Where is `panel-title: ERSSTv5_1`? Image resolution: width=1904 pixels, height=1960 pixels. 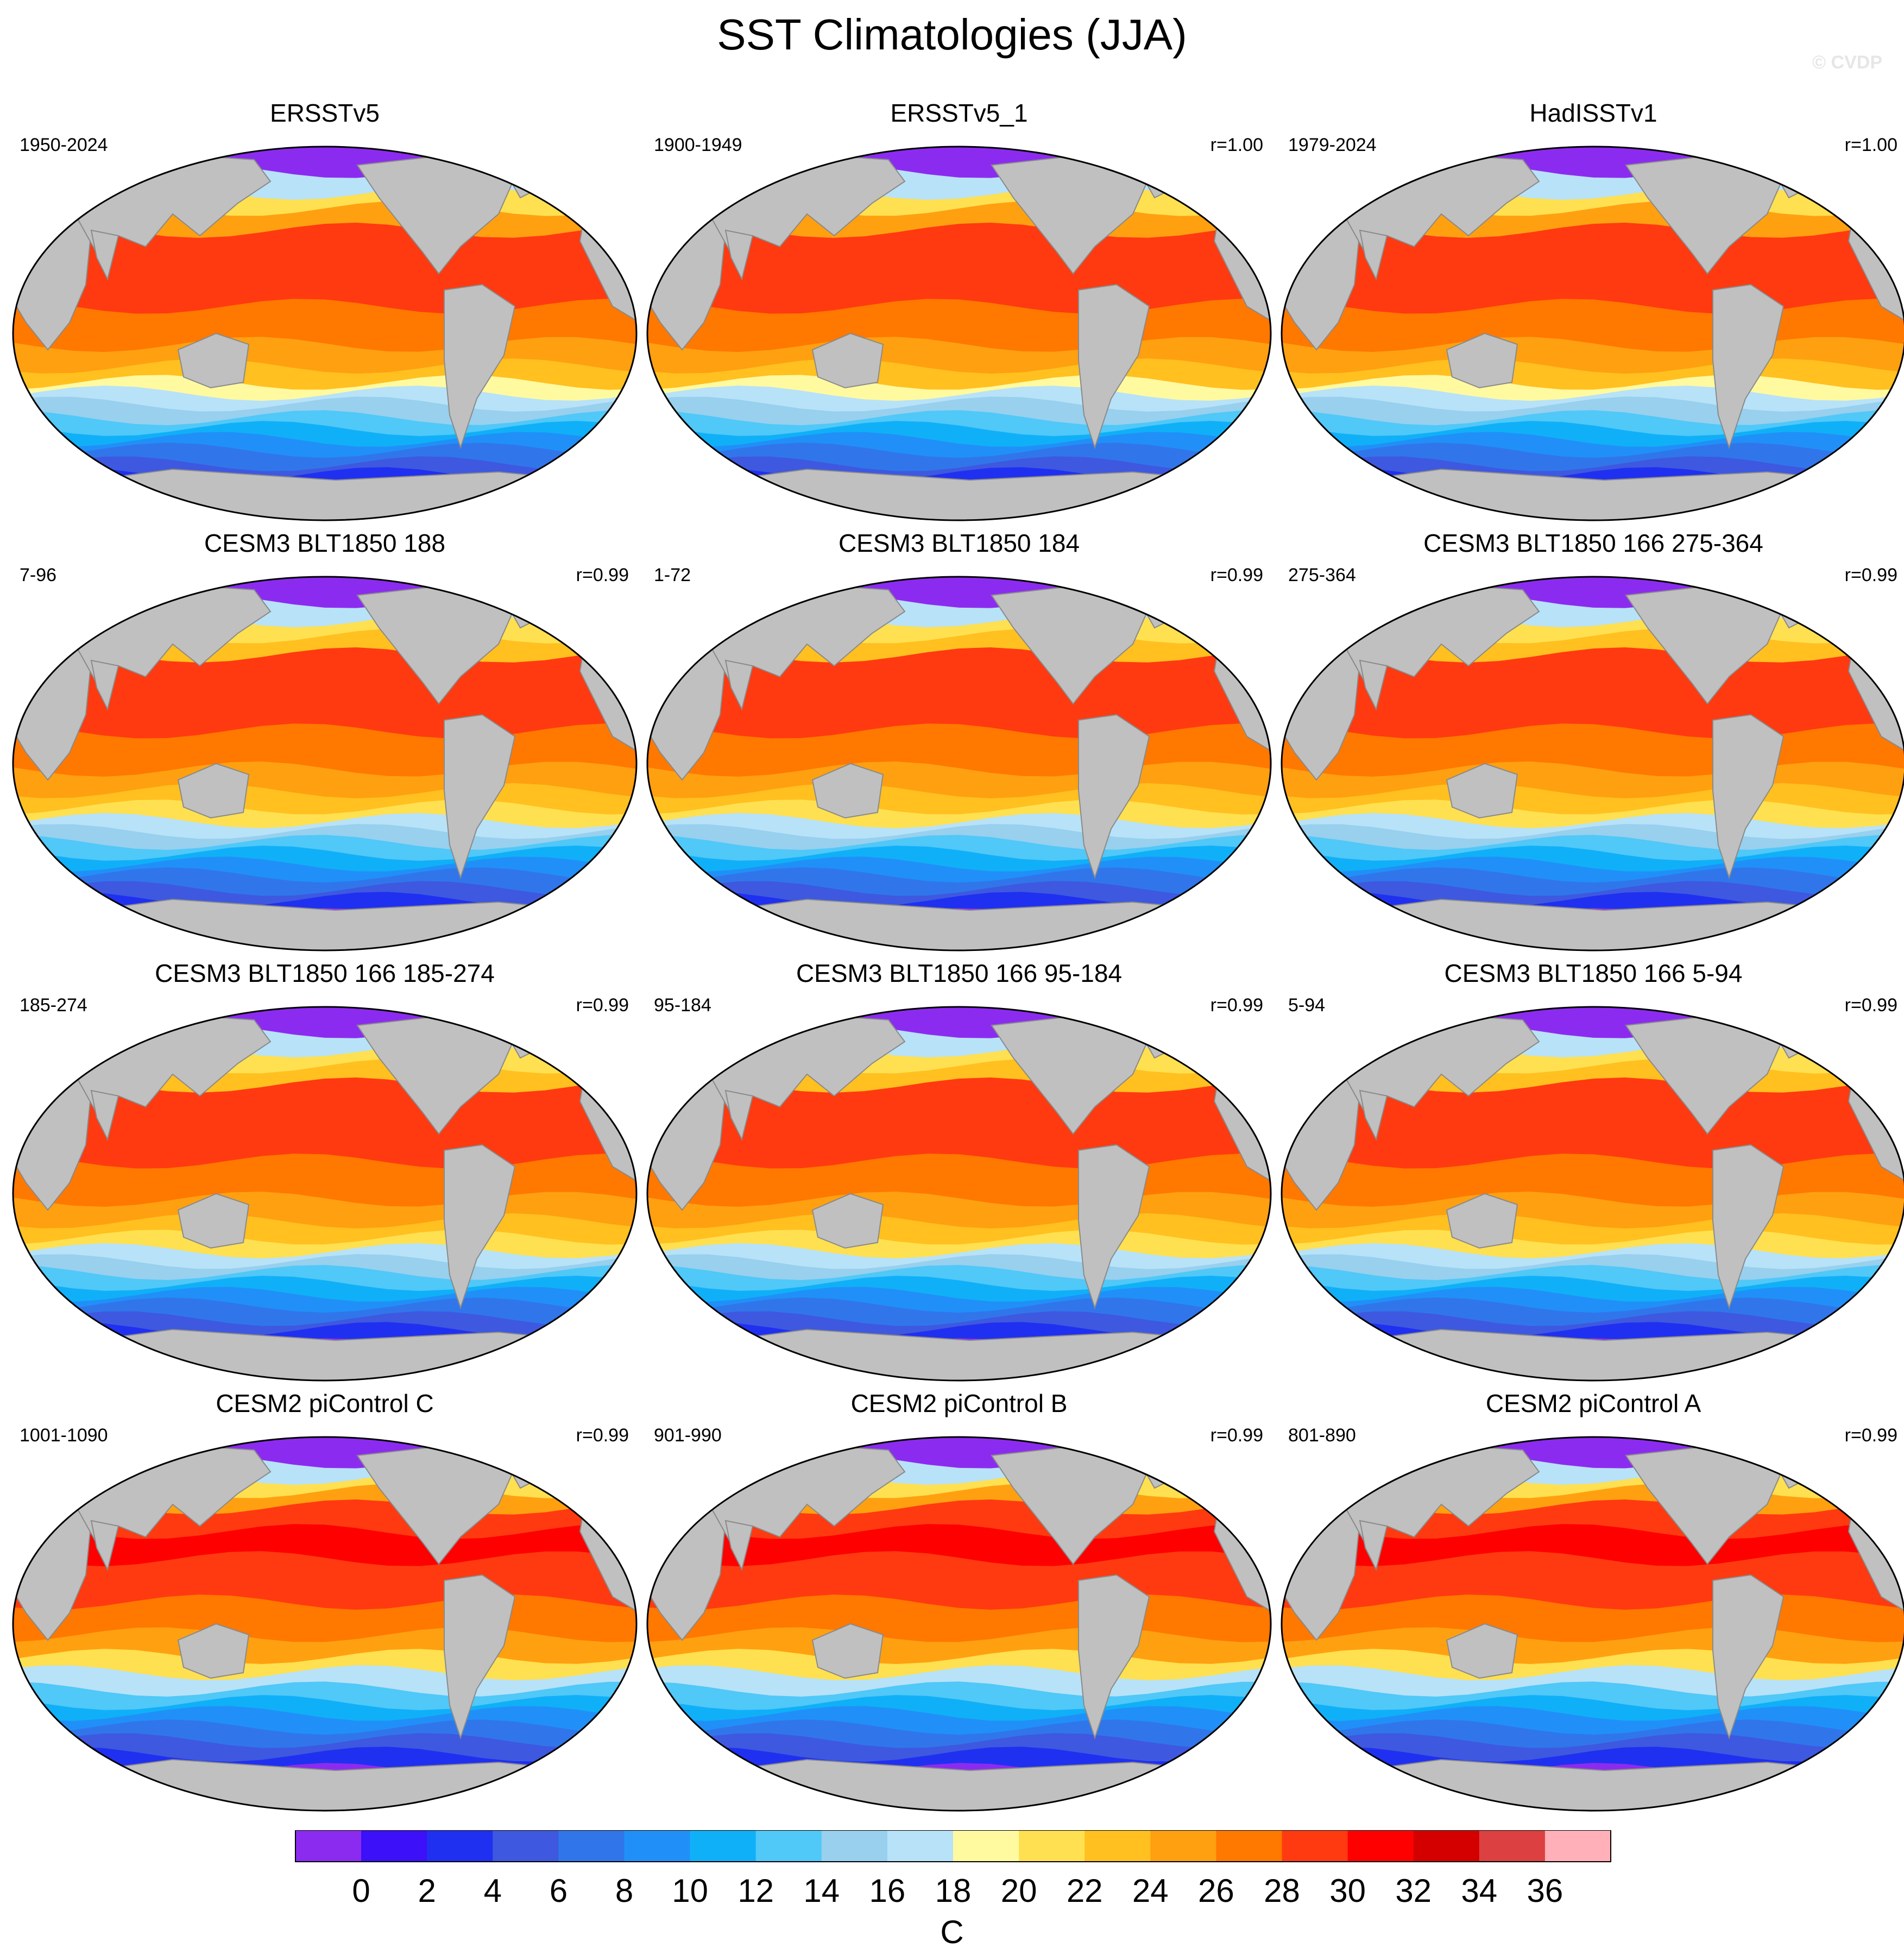 panel-title: ERSSTv5_1 is located at coordinates (959, 113).